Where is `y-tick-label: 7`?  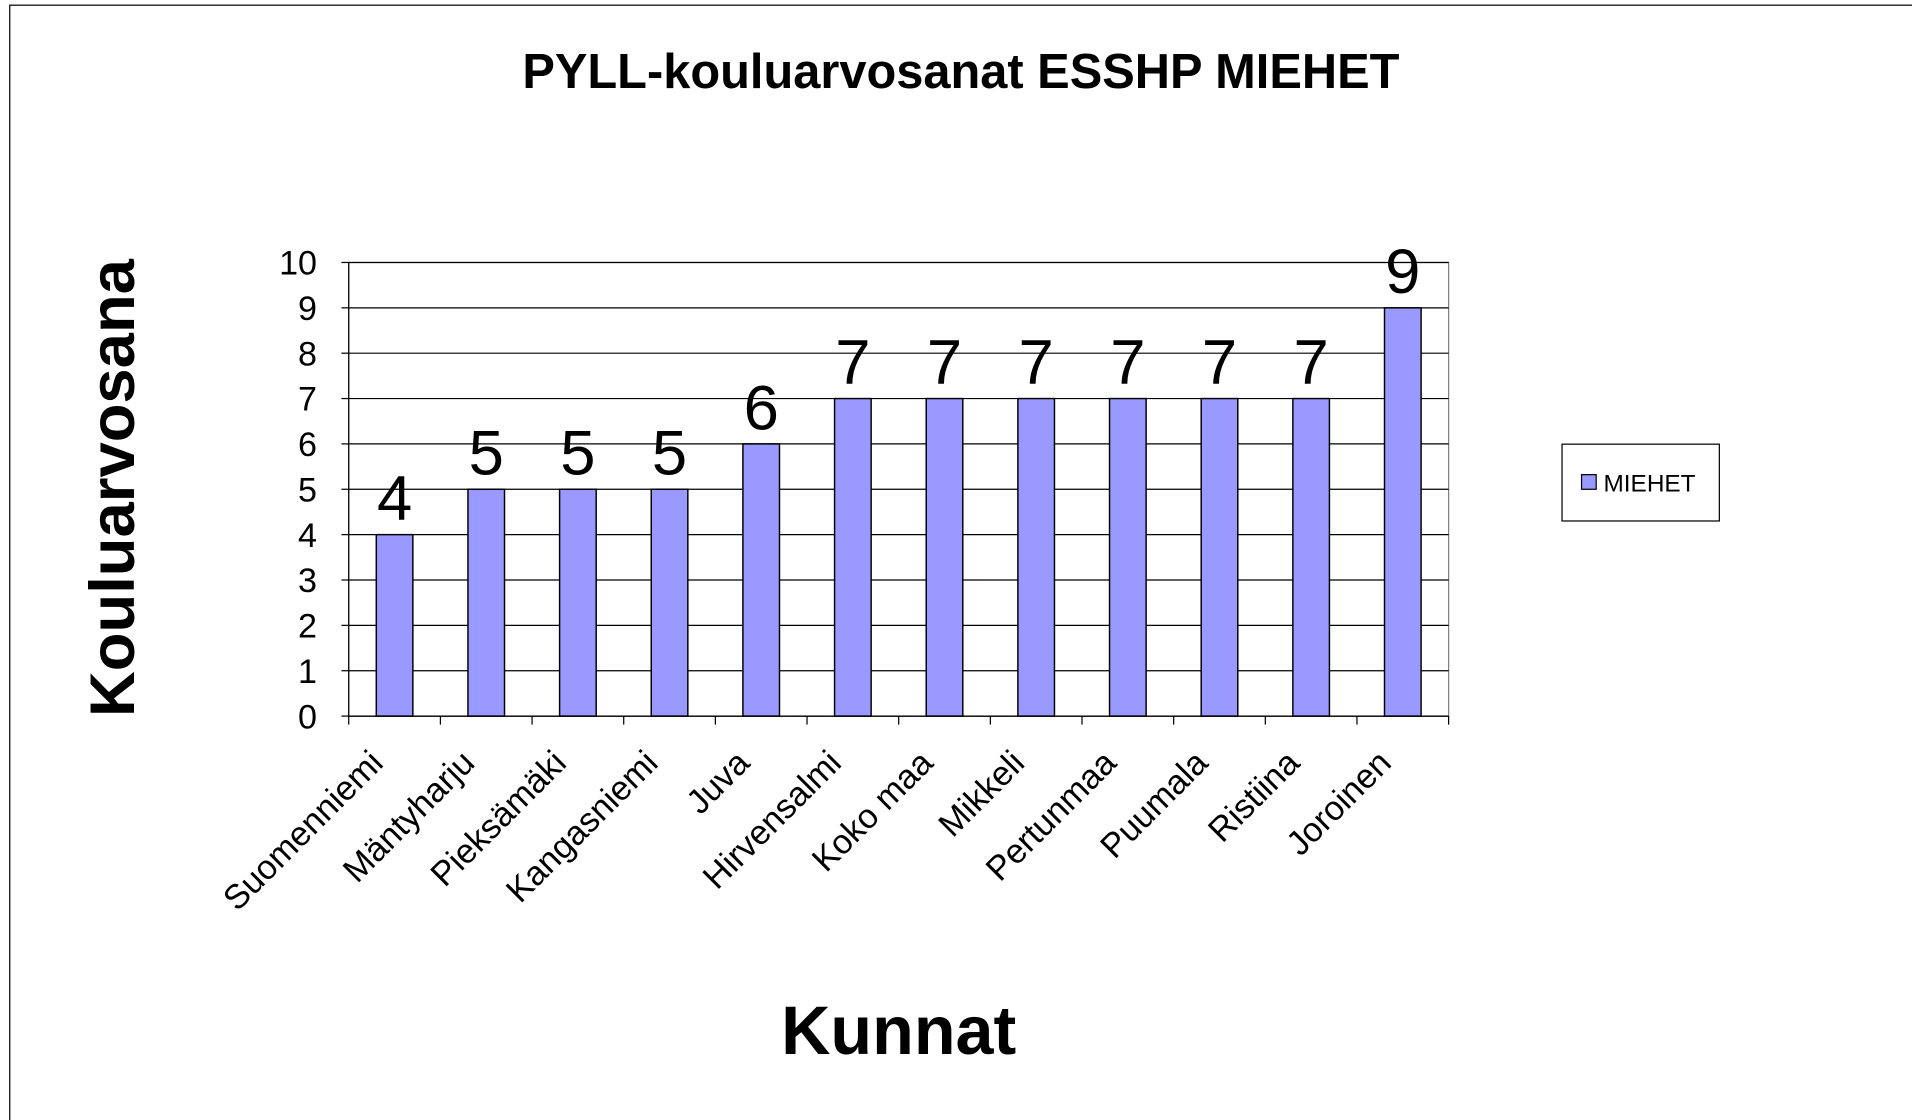 y-tick-label: 7 is located at coordinates (307, 400).